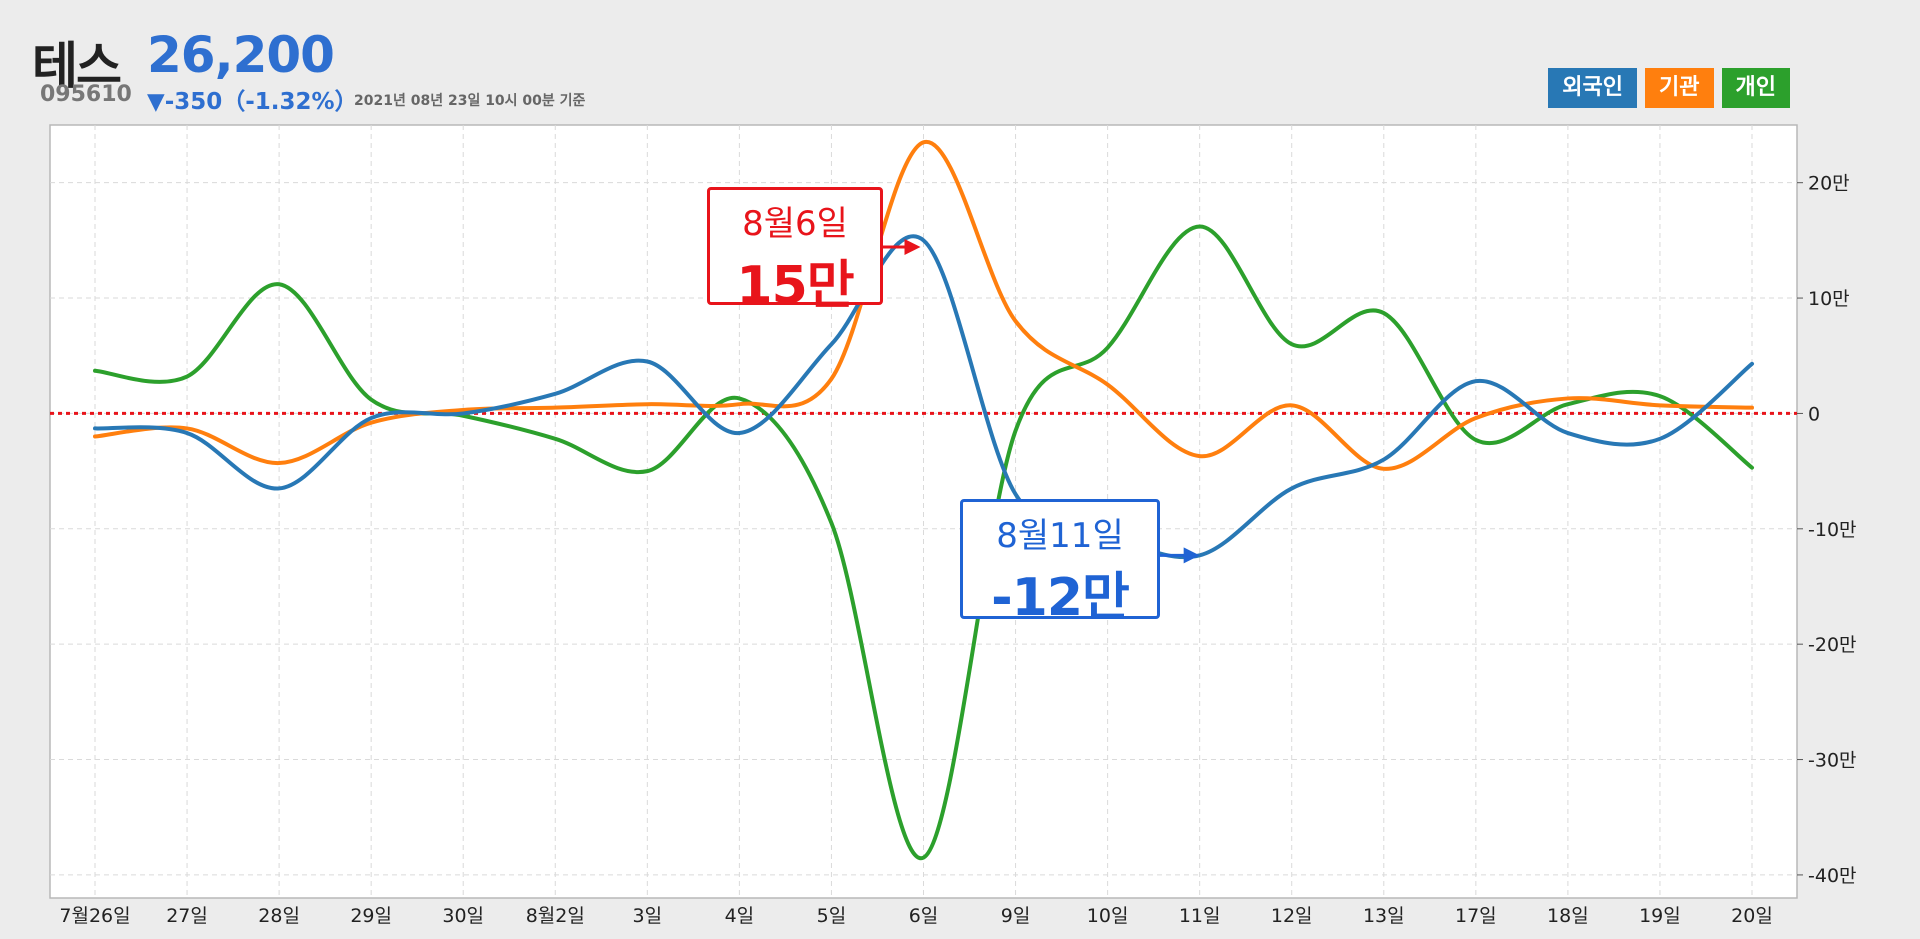 The width and height of the screenshot is (1920, 939). I want to click on y-tick-label: -20만, so click(1832, 645).